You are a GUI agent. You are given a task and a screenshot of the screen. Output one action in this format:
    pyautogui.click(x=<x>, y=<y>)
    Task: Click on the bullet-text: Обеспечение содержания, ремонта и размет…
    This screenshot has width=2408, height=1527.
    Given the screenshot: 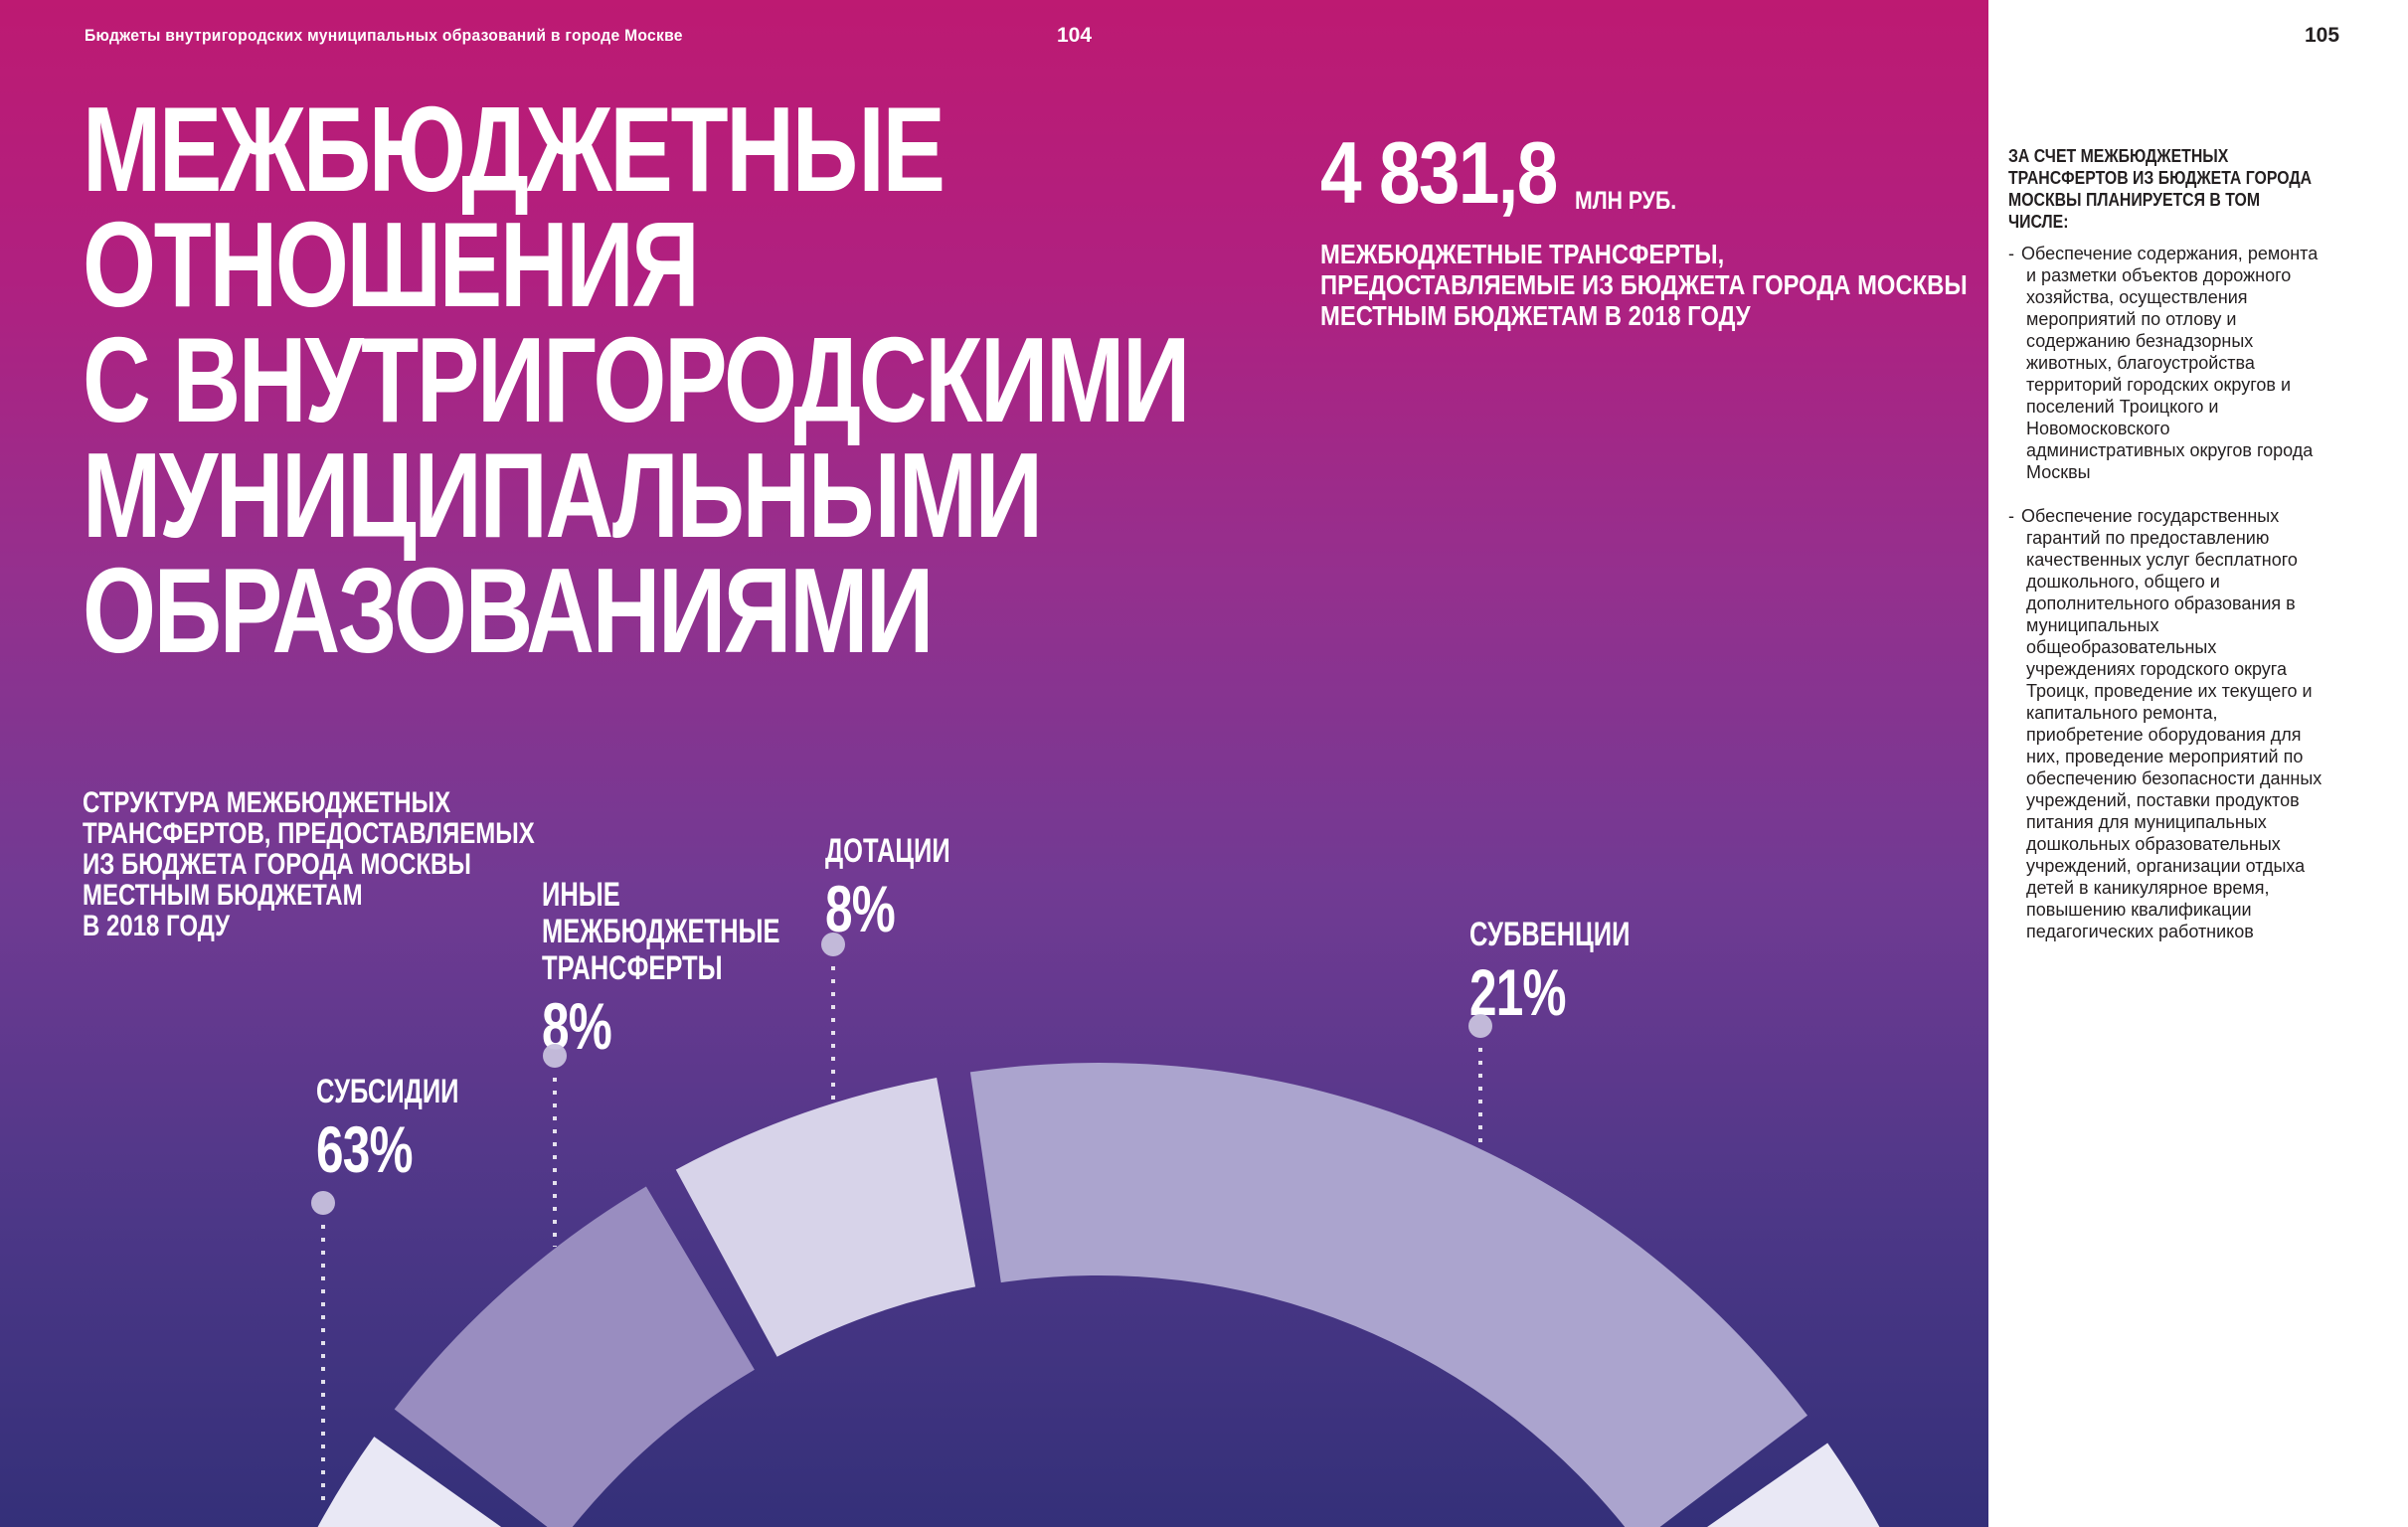 What is the action you would take?
    pyautogui.click(x=2170, y=363)
    